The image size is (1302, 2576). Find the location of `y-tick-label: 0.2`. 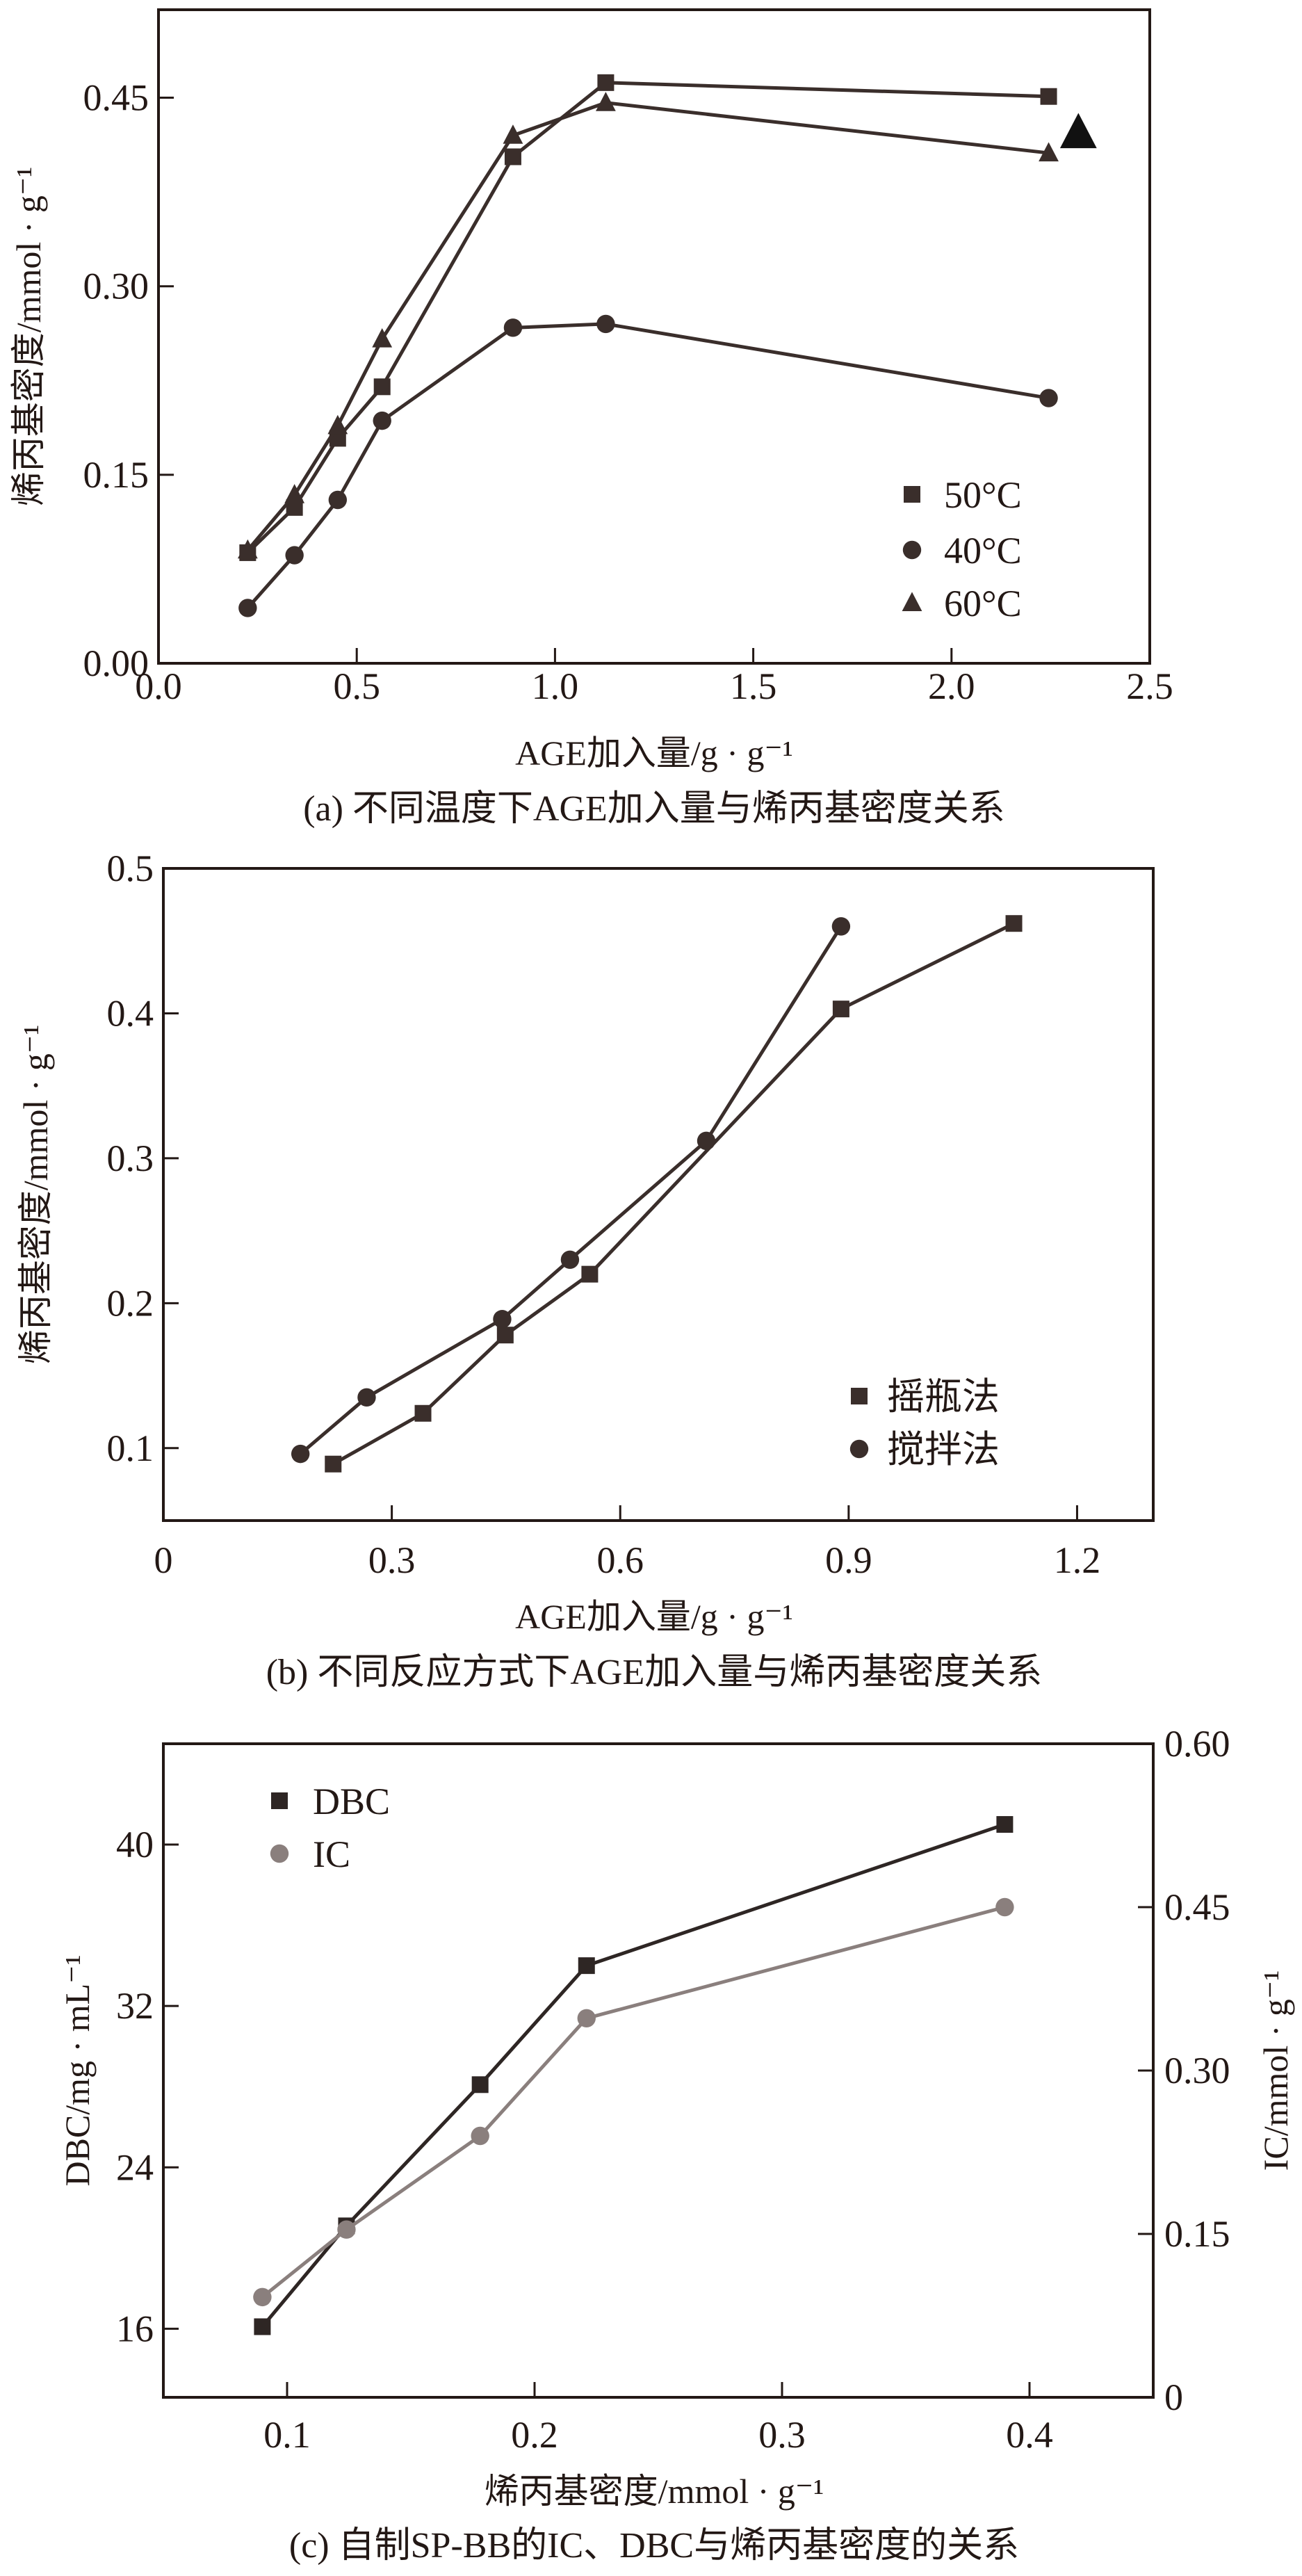

y-tick-label: 0.2 is located at coordinates (130, 1303).